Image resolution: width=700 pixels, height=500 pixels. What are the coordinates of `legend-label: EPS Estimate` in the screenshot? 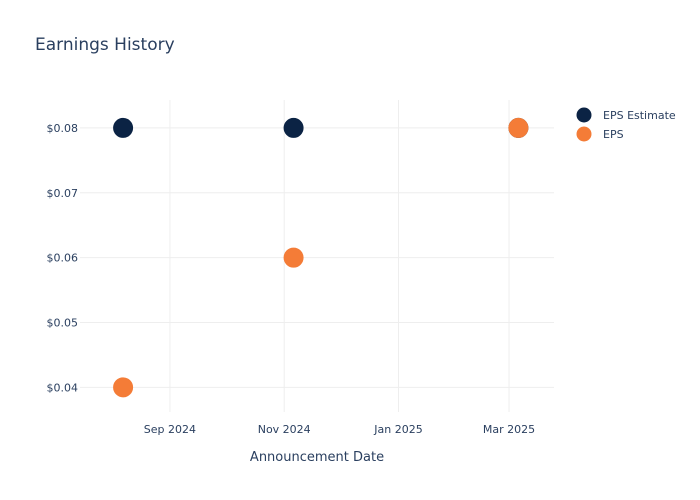 It's located at (639, 115).